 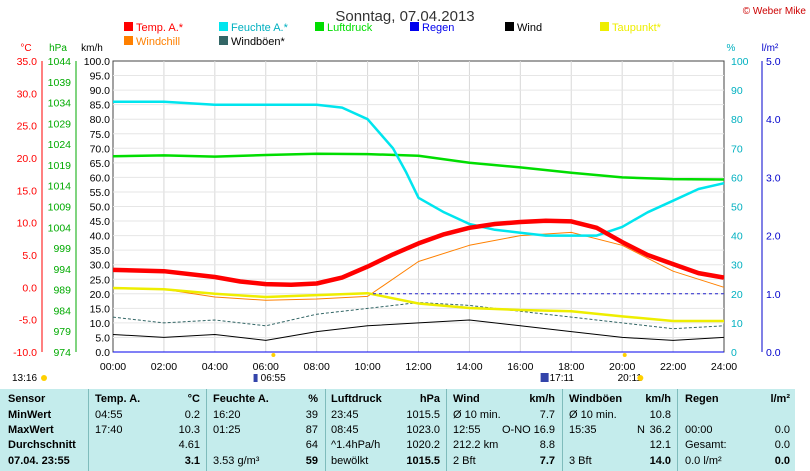 What do you see at coordinates (737, 237) in the screenshot?
I see `humidity-tick-label: 40` at bounding box center [737, 237].